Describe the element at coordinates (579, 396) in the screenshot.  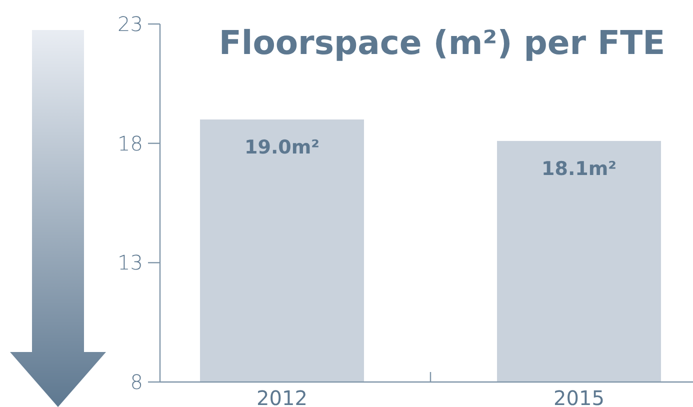
I see `x-tick-label: 2015` at that location.